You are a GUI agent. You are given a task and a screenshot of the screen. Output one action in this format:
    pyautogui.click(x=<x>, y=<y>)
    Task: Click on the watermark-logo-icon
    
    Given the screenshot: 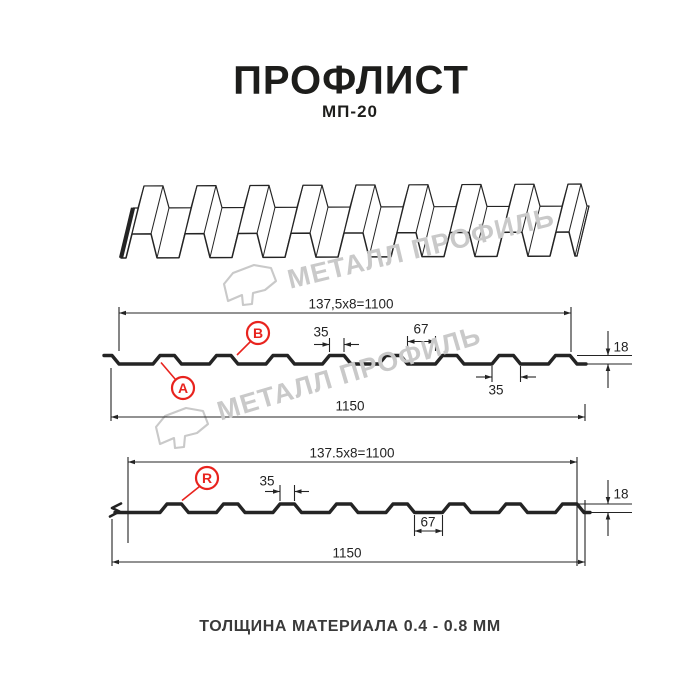 What is the action you would take?
    pyautogui.click(x=216, y=356)
    